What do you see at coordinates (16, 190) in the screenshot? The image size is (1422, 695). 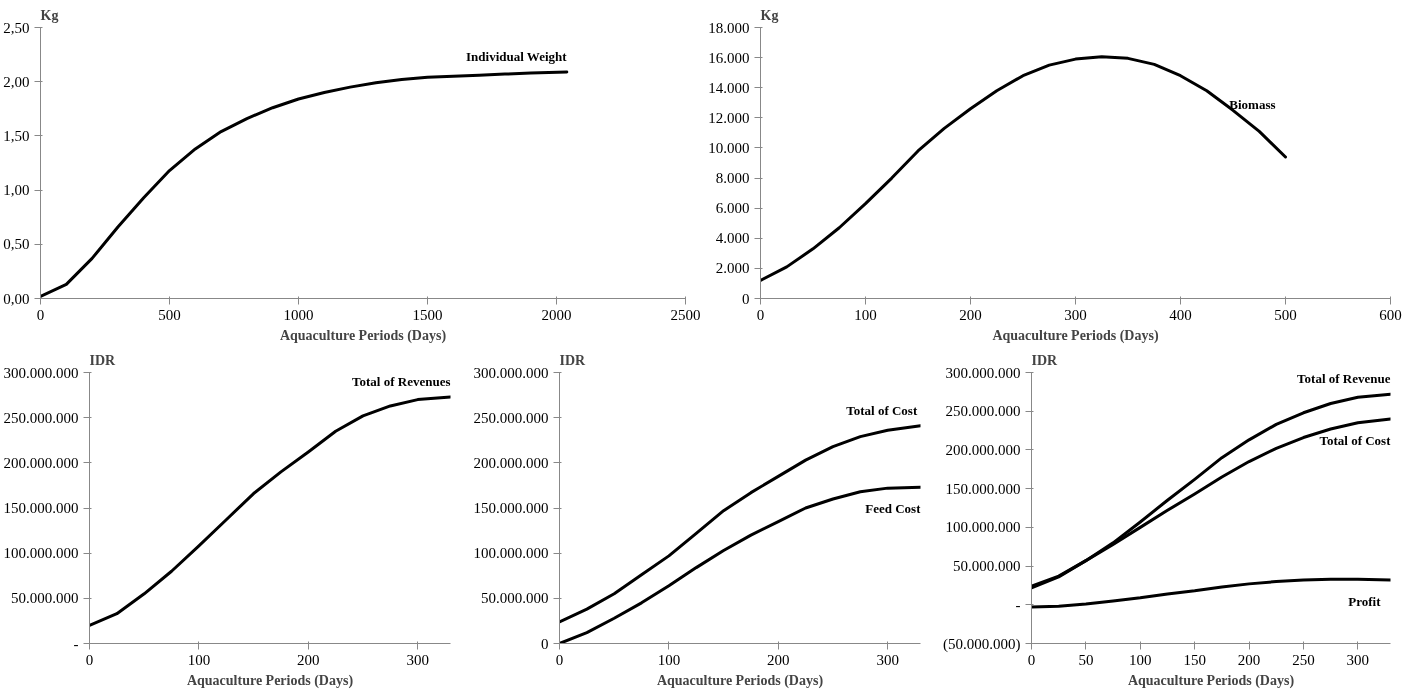 I see `y-tick-label: 1,00` at bounding box center [16, 190].